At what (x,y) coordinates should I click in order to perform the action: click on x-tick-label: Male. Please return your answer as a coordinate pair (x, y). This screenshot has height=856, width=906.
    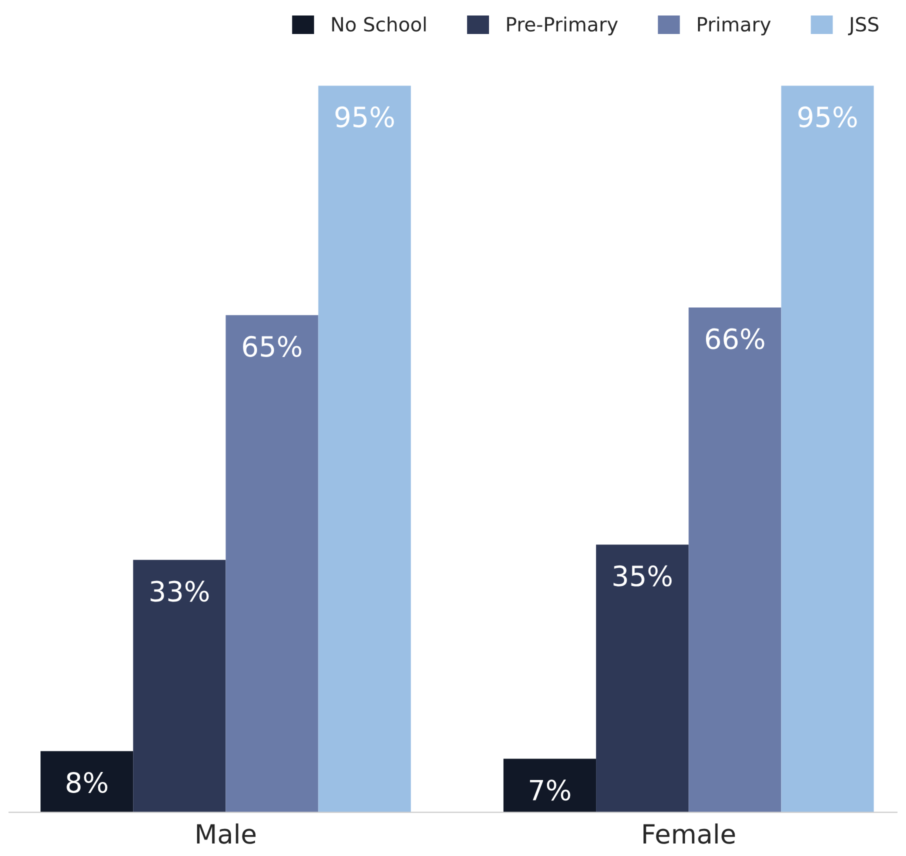
    Looking at the image, I should click on (226, 833).